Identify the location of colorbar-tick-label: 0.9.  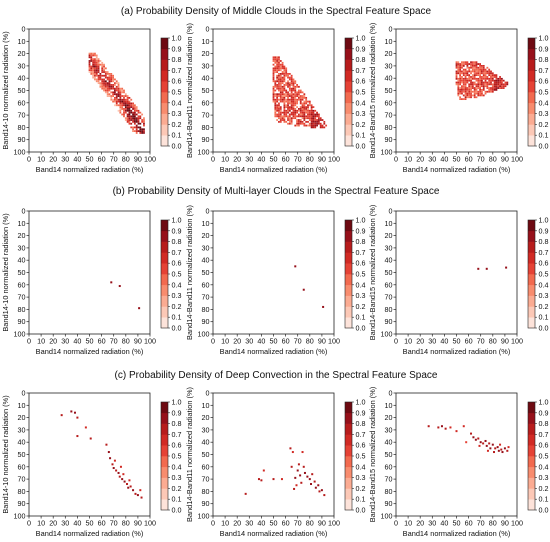
(361, 48).